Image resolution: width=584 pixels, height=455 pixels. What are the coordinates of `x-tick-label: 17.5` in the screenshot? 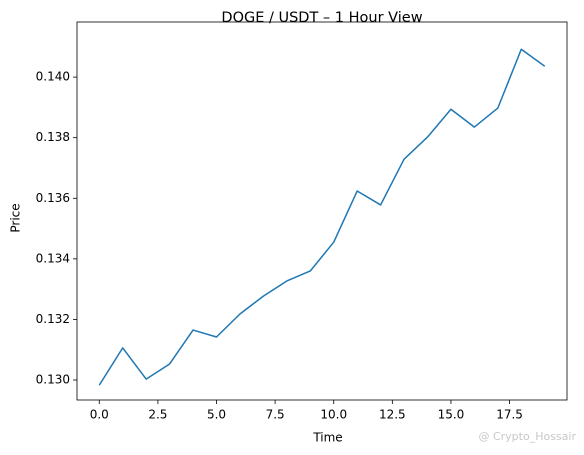 It's located at (509, 415).